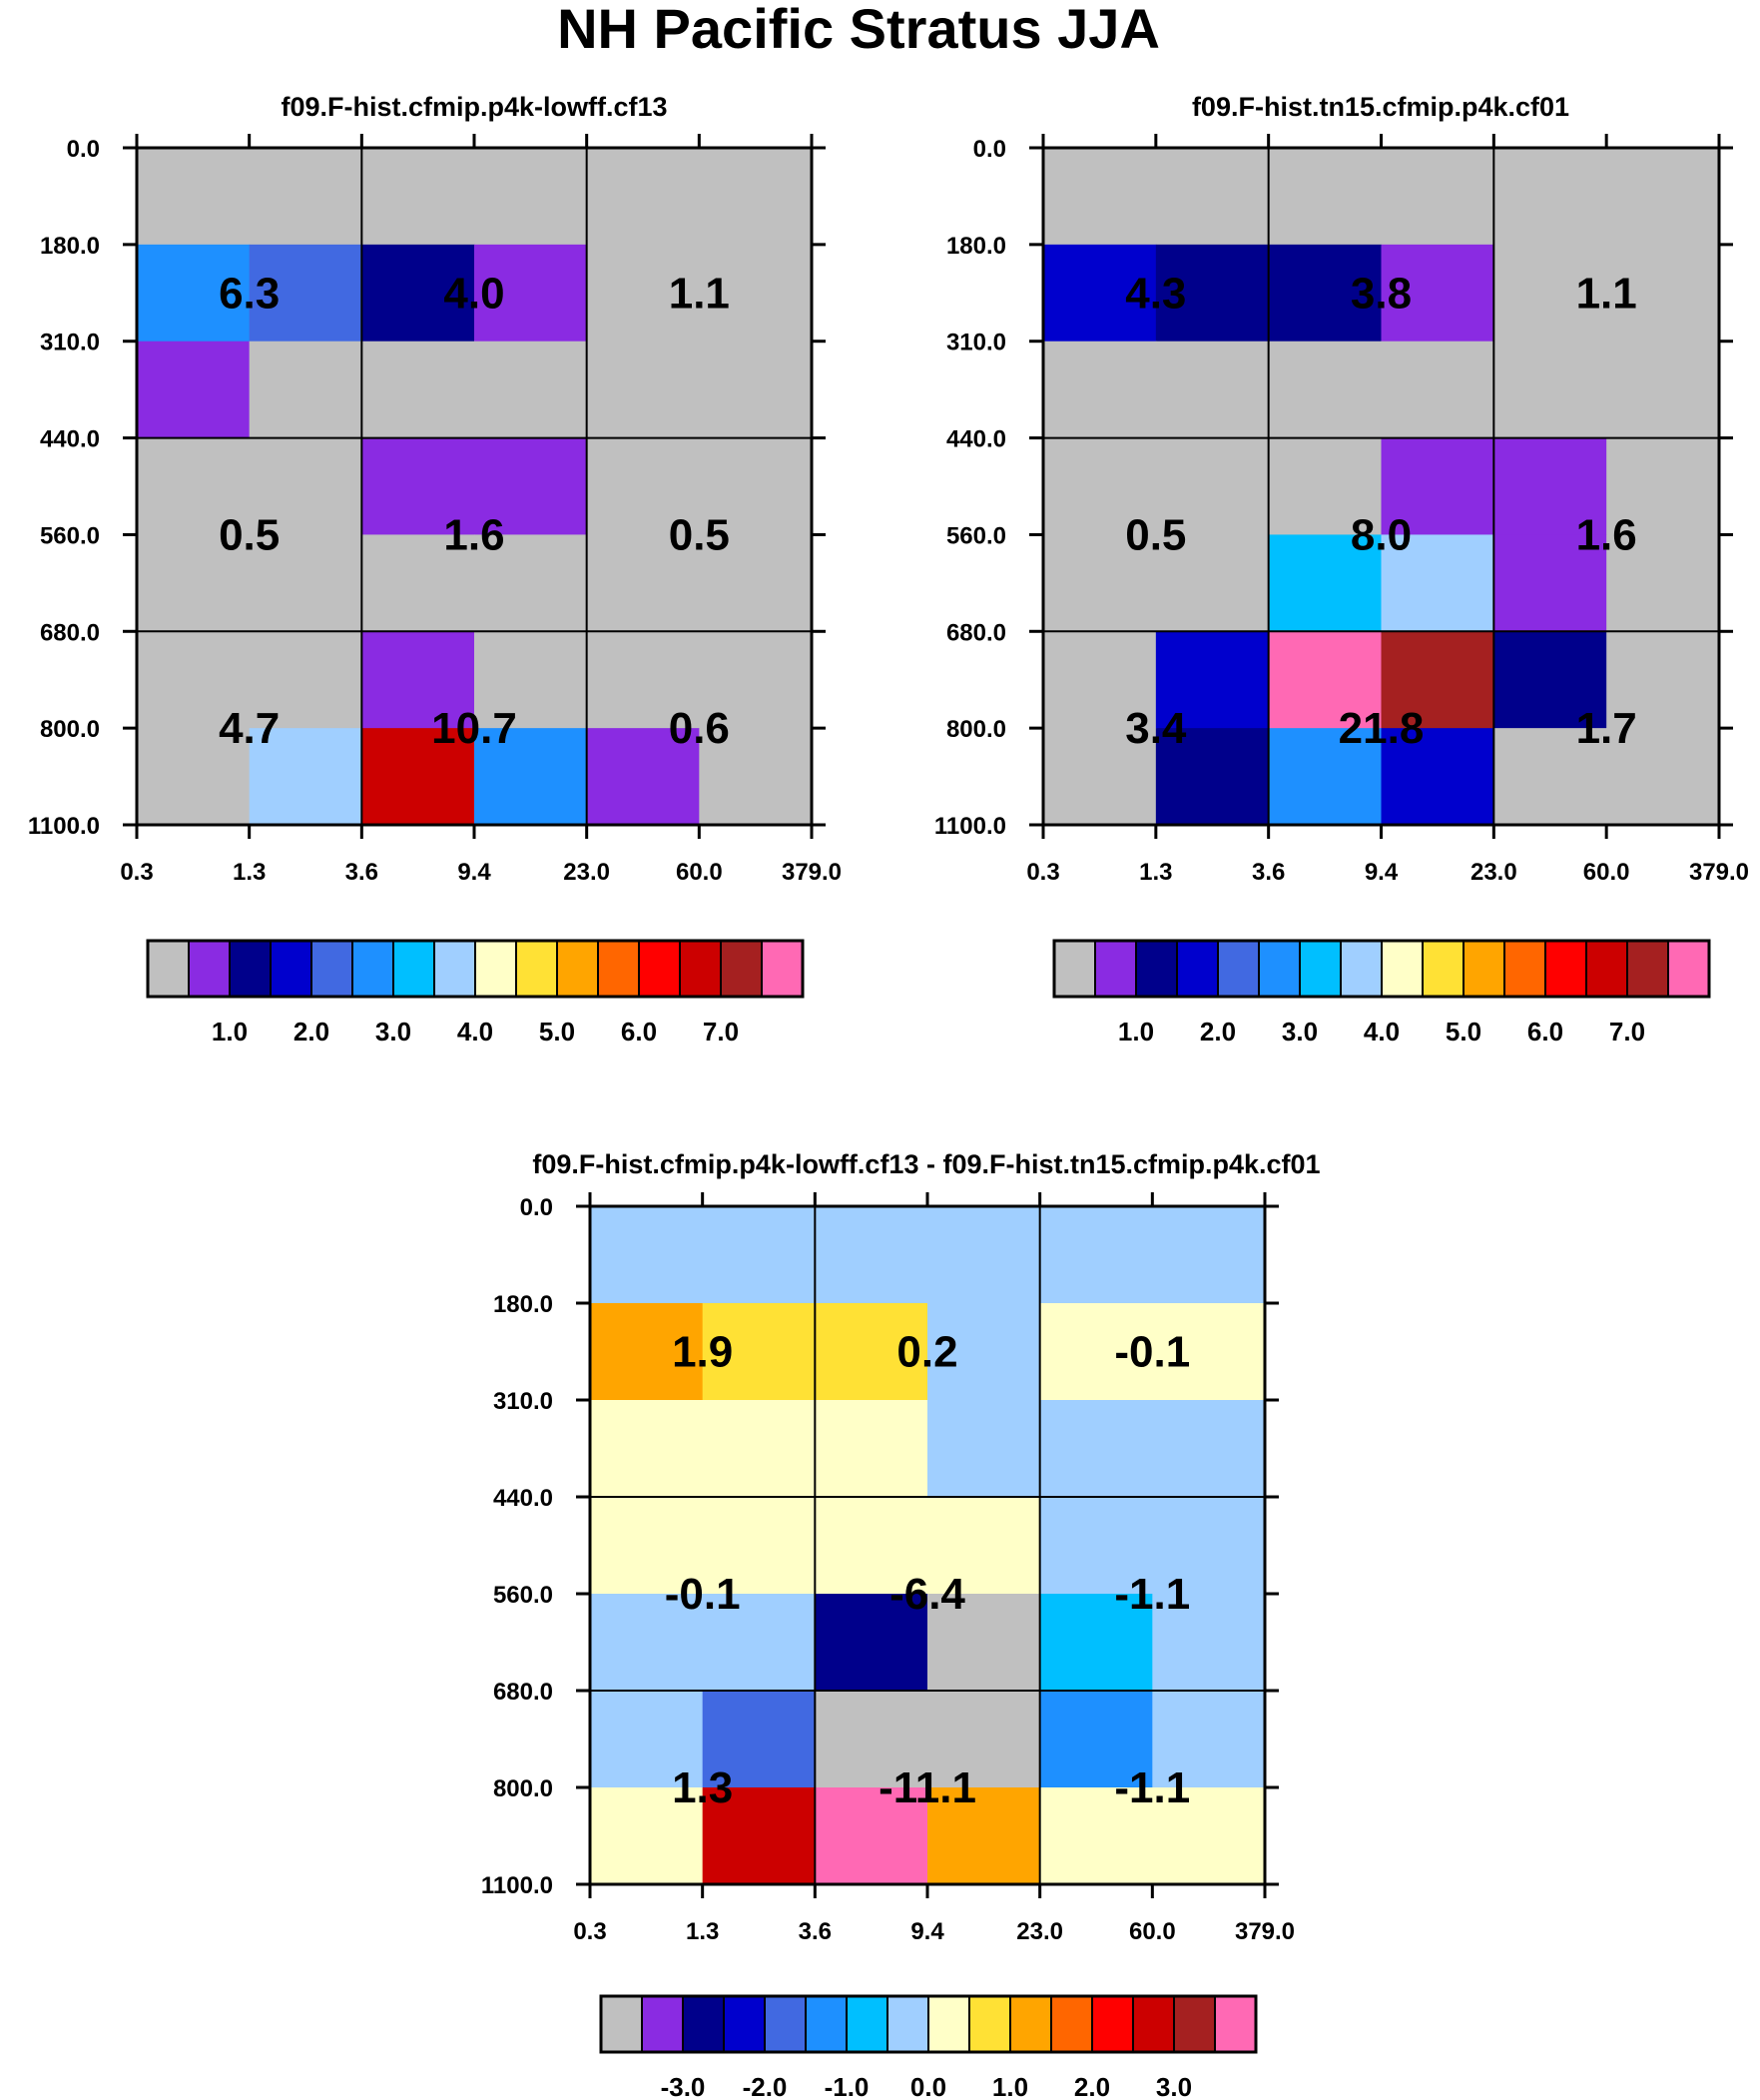 This screenshot has height=2100, width=1760. Describe the element at coordinates (1382, 728) in the screenshot. I see `cell-value-label: 21.8` at that location.